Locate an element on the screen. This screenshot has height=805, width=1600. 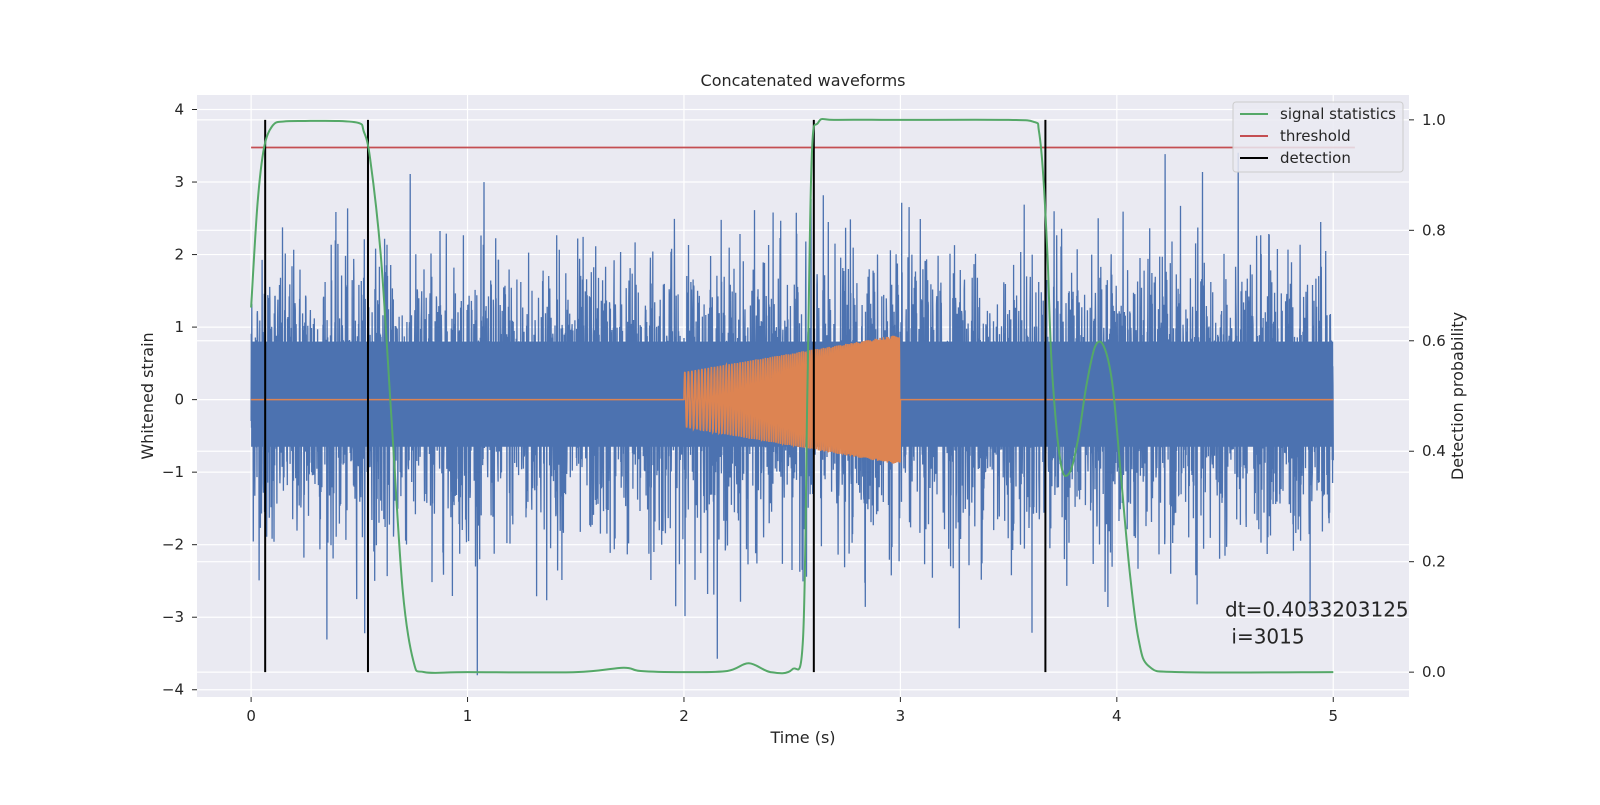
legend-box is located at coordinates (1318, 137).